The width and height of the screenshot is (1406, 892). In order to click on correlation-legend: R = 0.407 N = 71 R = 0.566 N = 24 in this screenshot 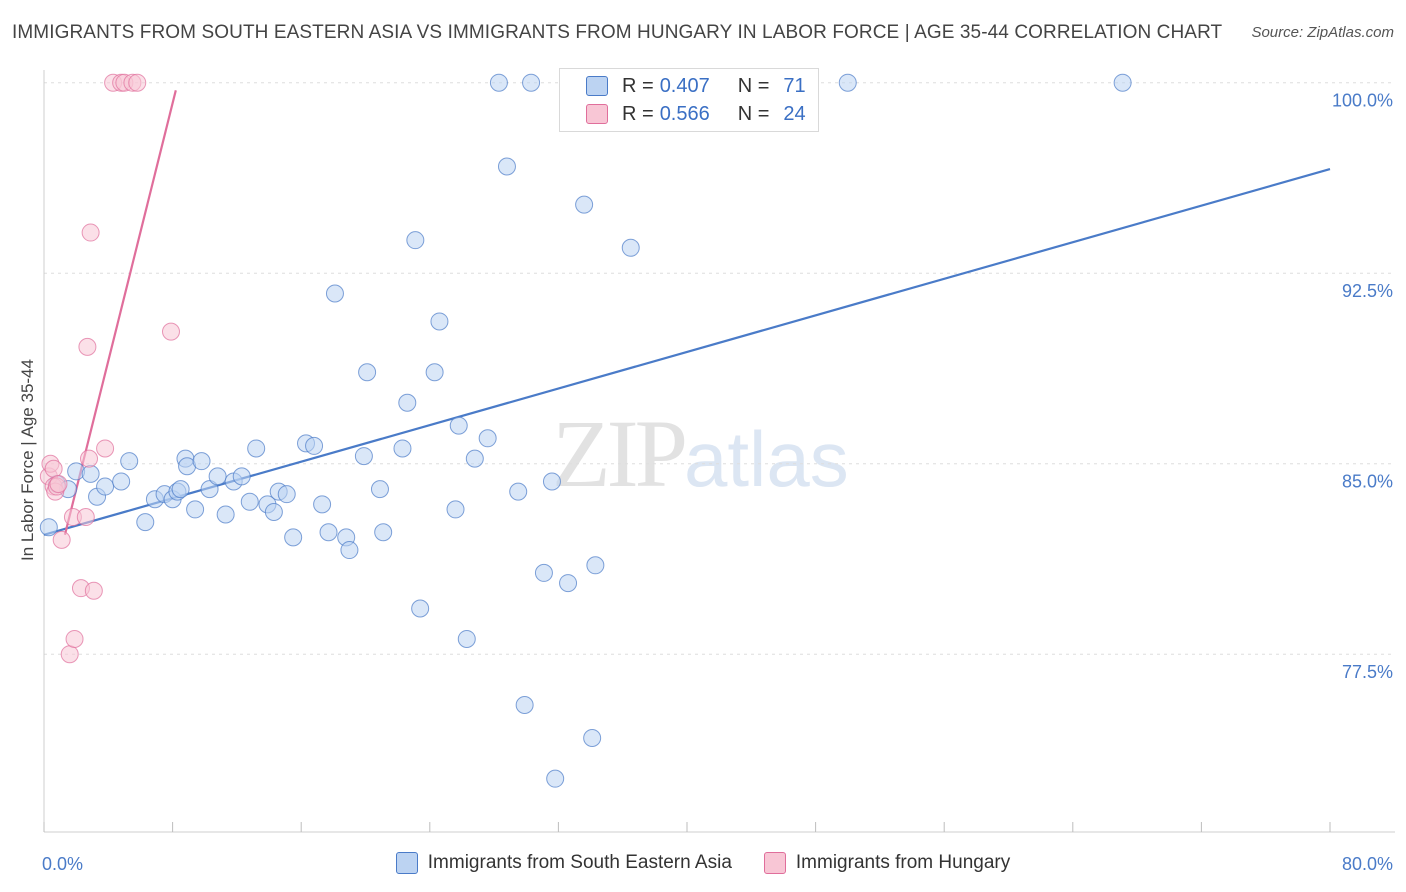, I will do `click(689, 100)`.